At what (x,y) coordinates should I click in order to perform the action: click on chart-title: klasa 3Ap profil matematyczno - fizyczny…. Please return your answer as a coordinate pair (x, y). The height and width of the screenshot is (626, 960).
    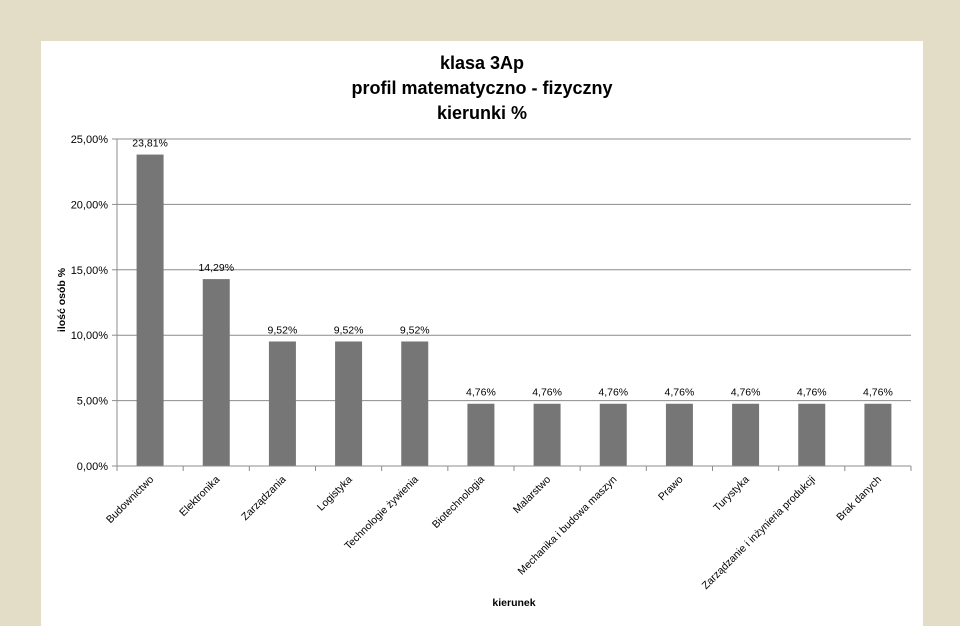
    Looking at the image, I should click on (481, 88).